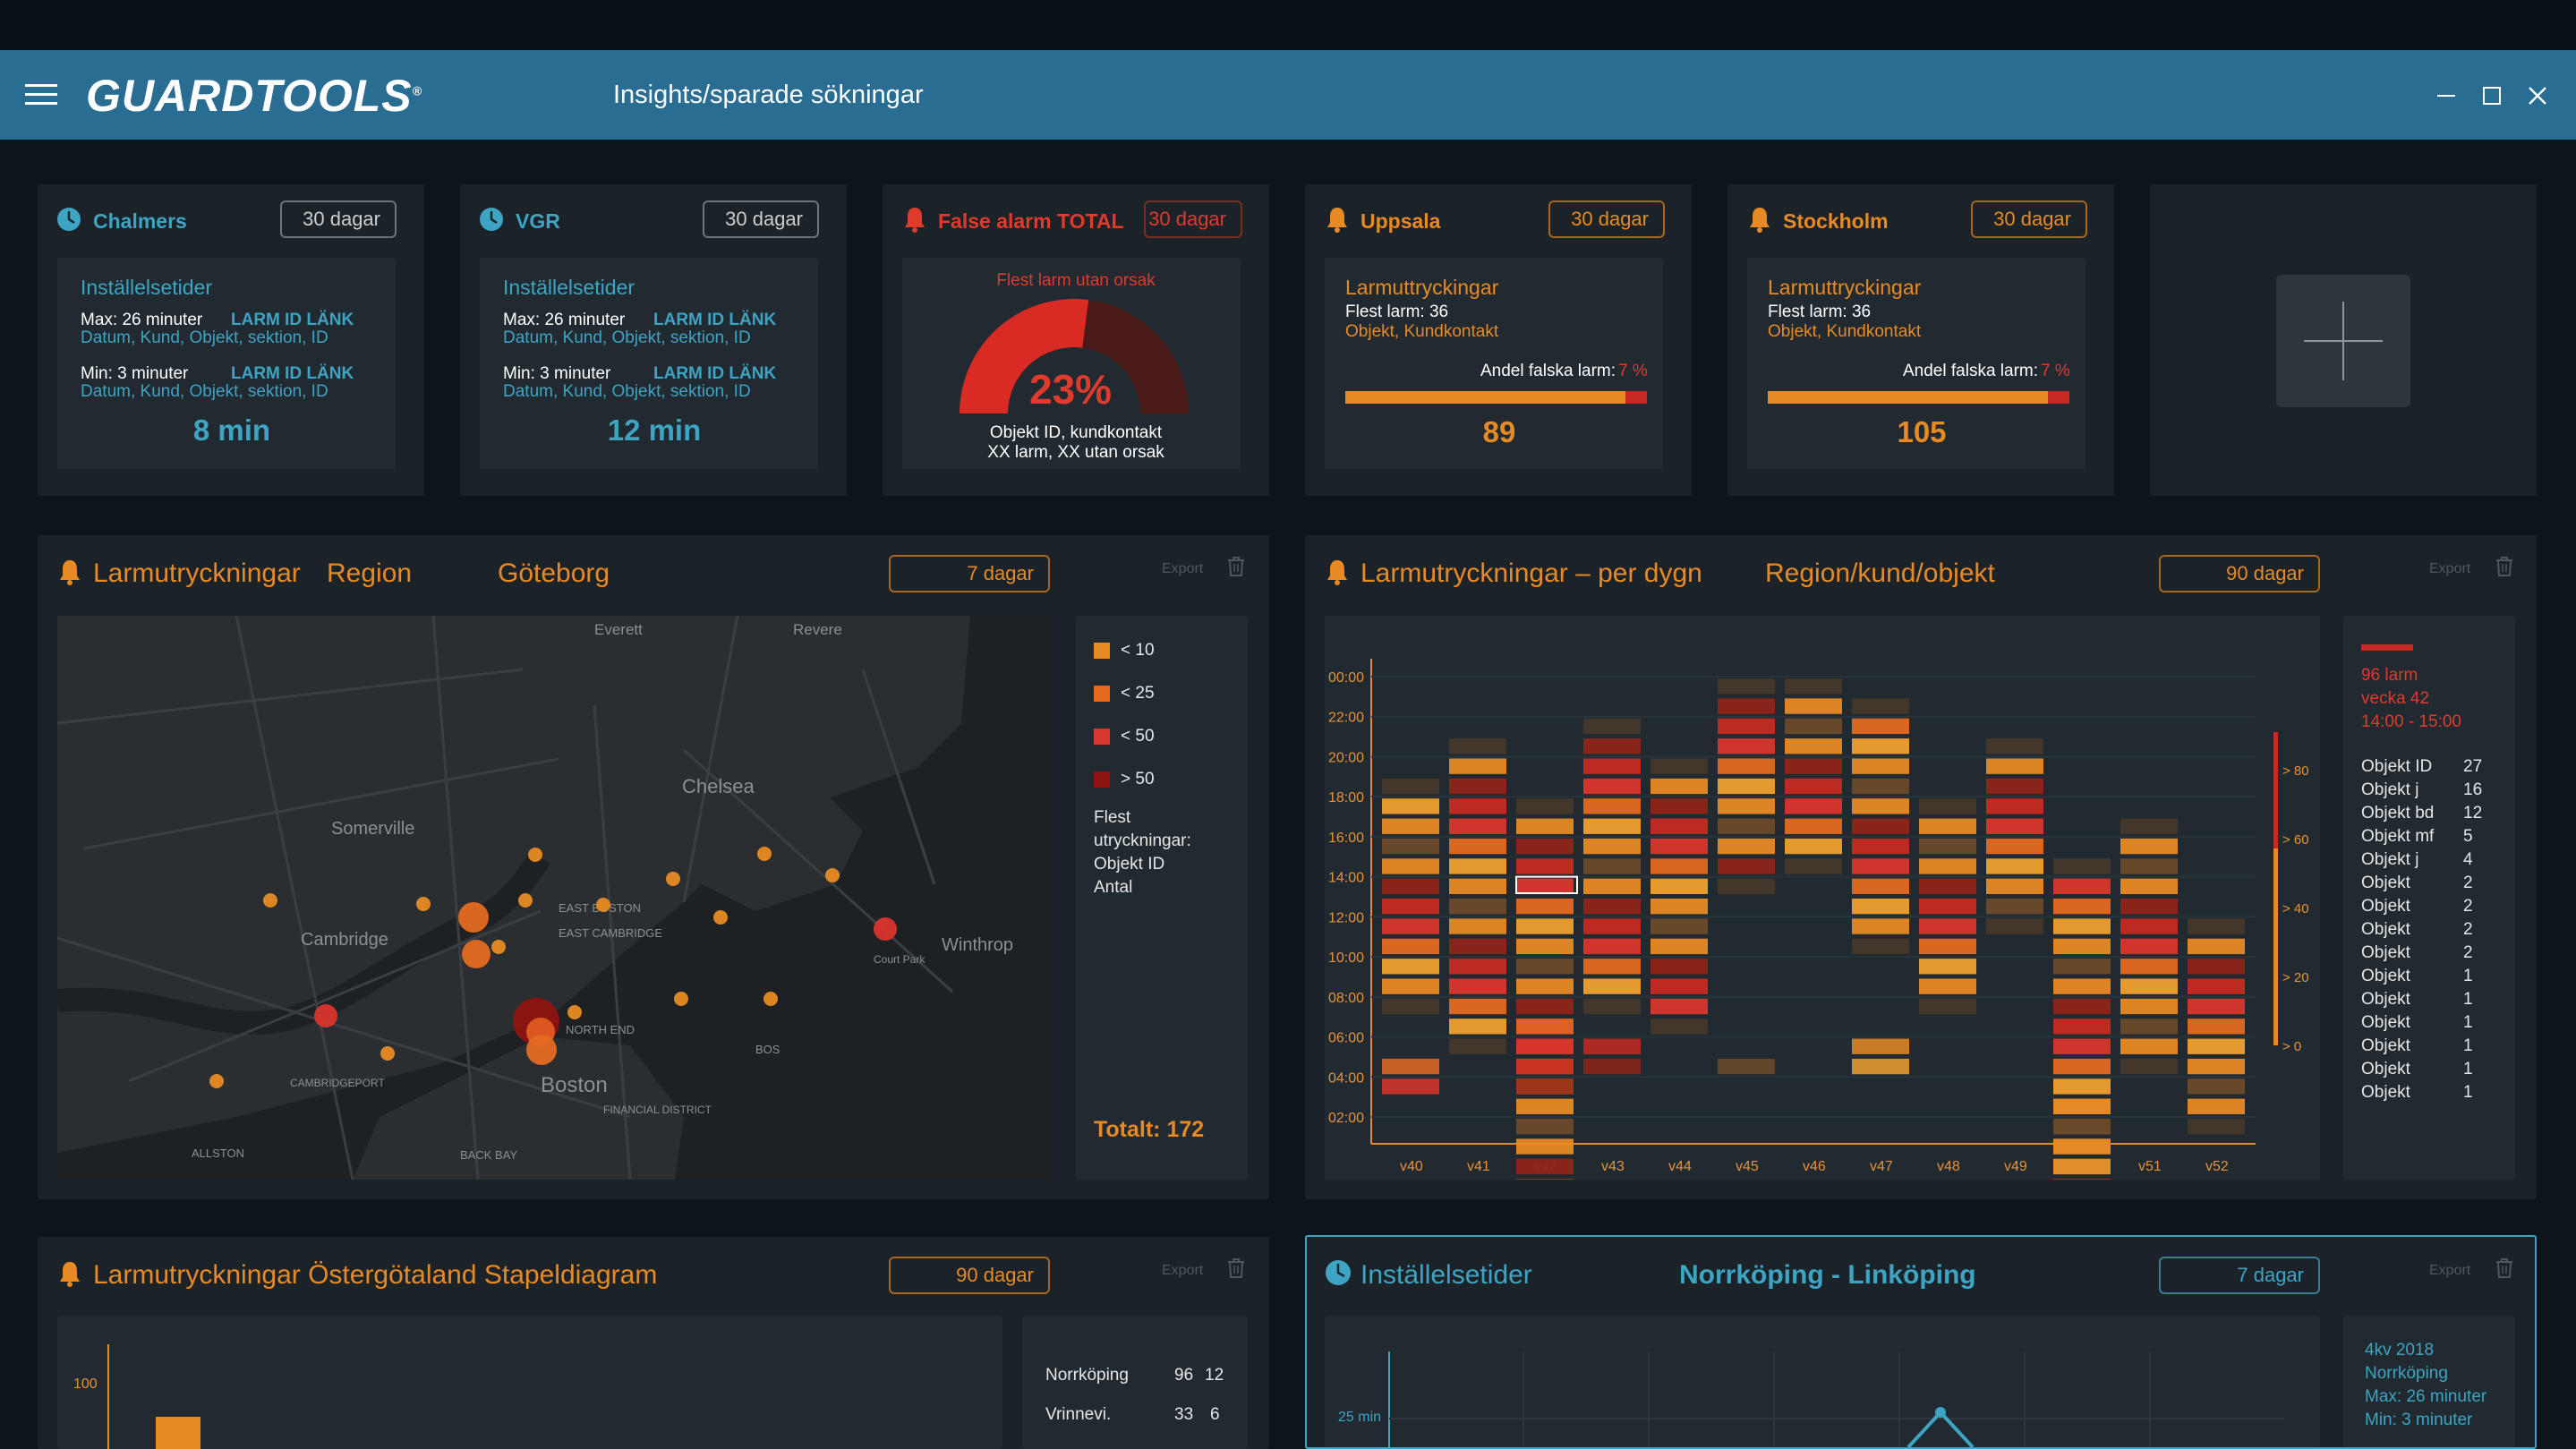 The width and height of the screenshot is (2576, 1449). Describe the element at coordinates (1827, 1275) in the screenshot. I see `panel-subtitle: Norrköping - Linköping` at that location.